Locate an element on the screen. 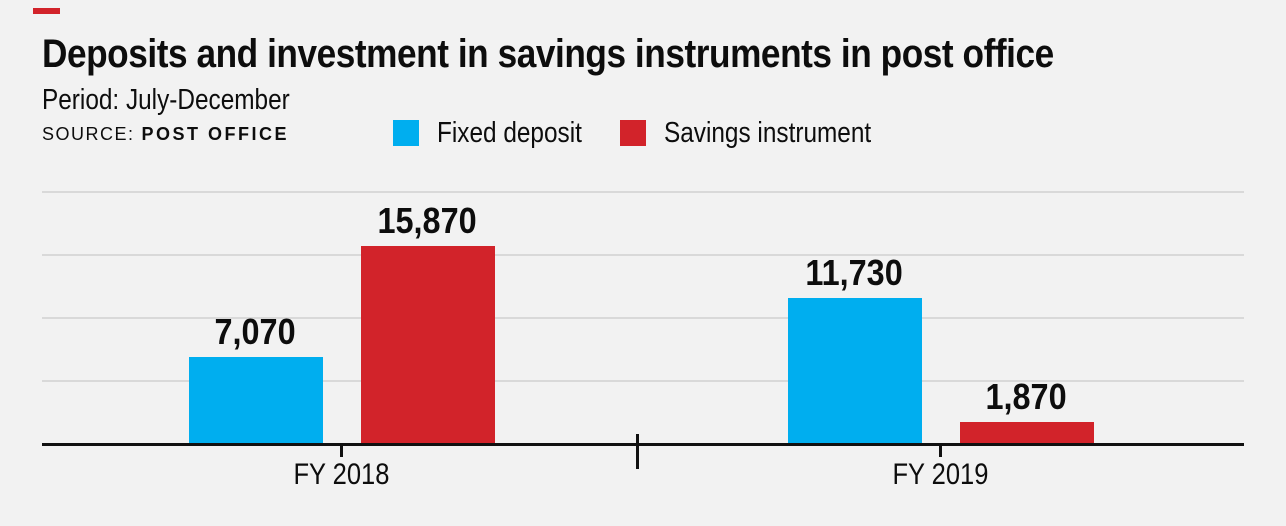  value-text: 7,070 is located at coordinates (255, 331).